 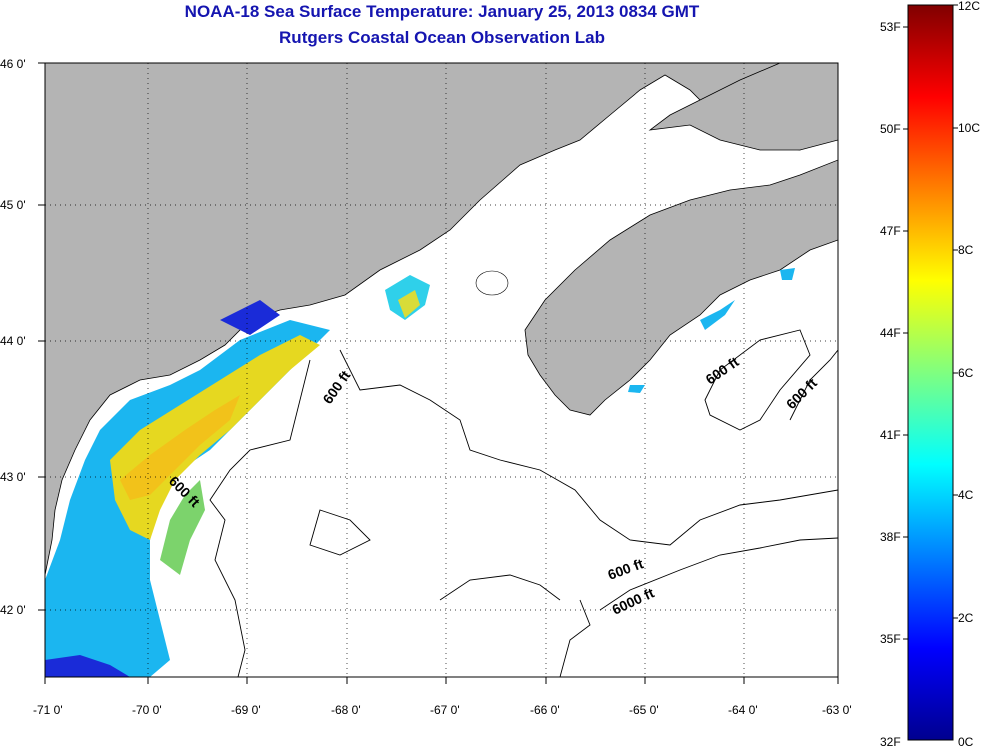 What do you see at coordinates (966, 250) in the screenshot?
I see `colorbar-c-label: 8C` at bounding box center [966, 250].